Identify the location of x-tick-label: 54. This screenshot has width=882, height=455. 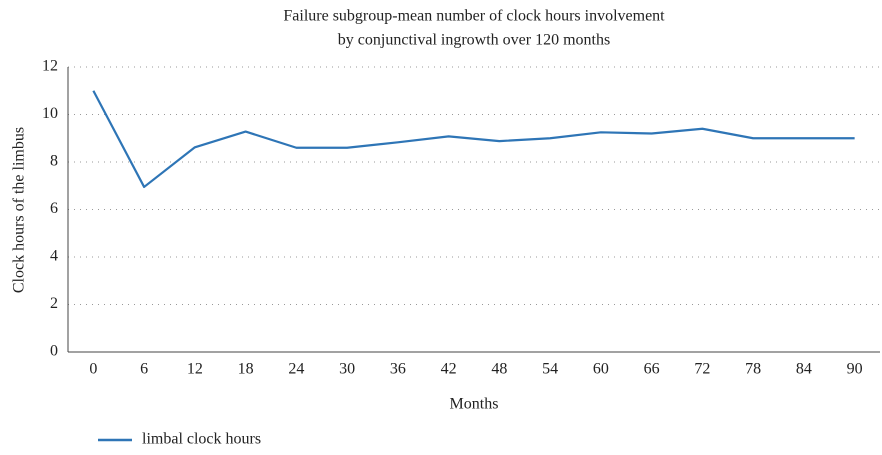
(550, 369).